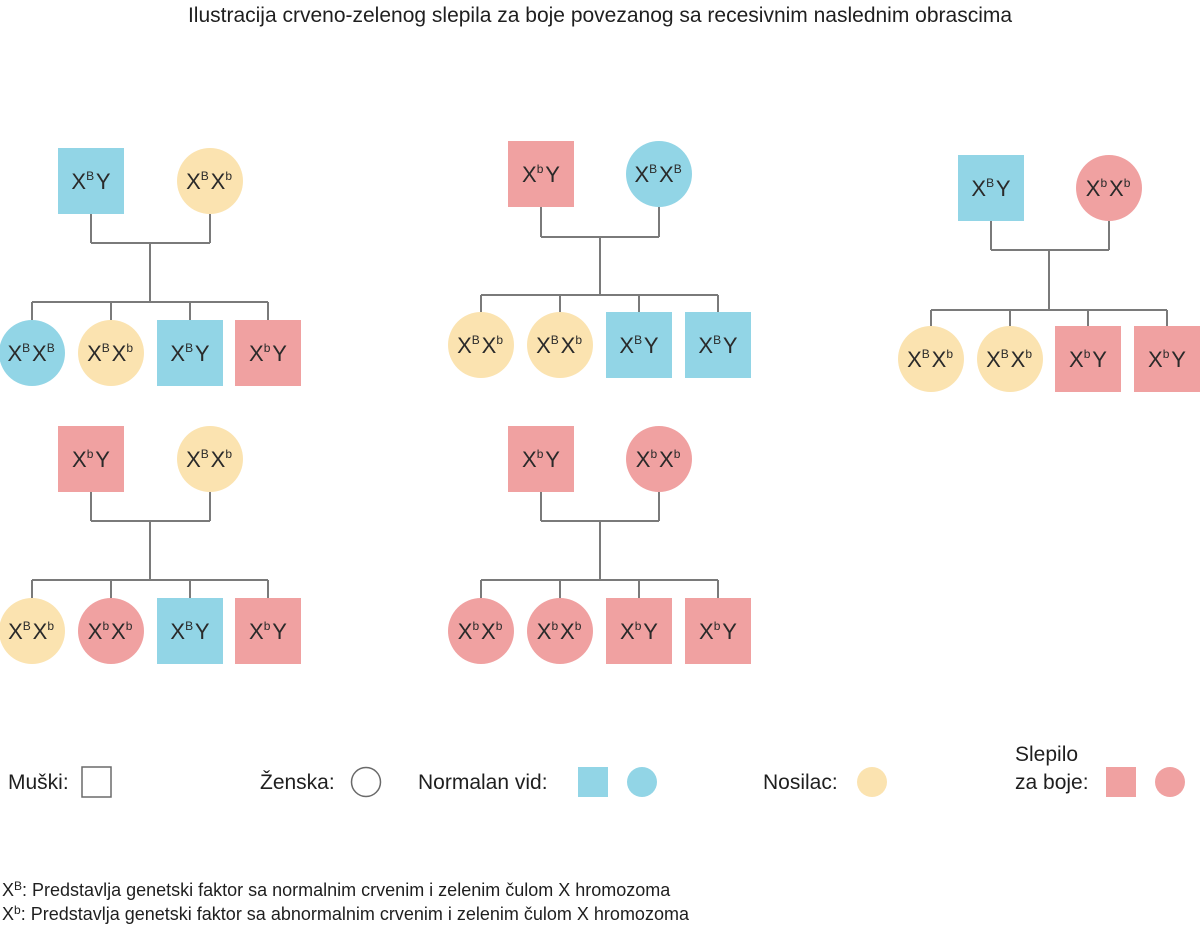  I want to click on family-5-child-1-genotype: Xb Xb, so click(481, 631).